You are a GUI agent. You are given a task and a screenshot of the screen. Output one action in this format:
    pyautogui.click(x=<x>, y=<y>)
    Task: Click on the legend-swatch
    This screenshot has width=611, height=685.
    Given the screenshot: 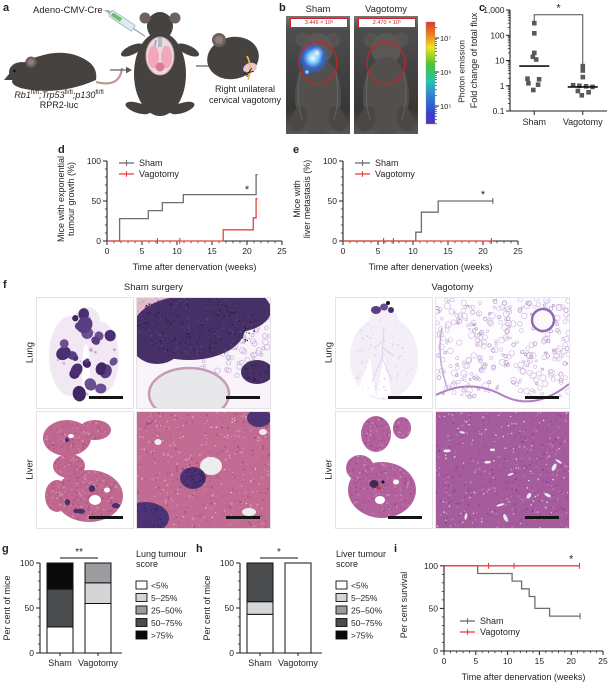 What is the action you would take?
    pyautogui.click(x=141, y=585)
    